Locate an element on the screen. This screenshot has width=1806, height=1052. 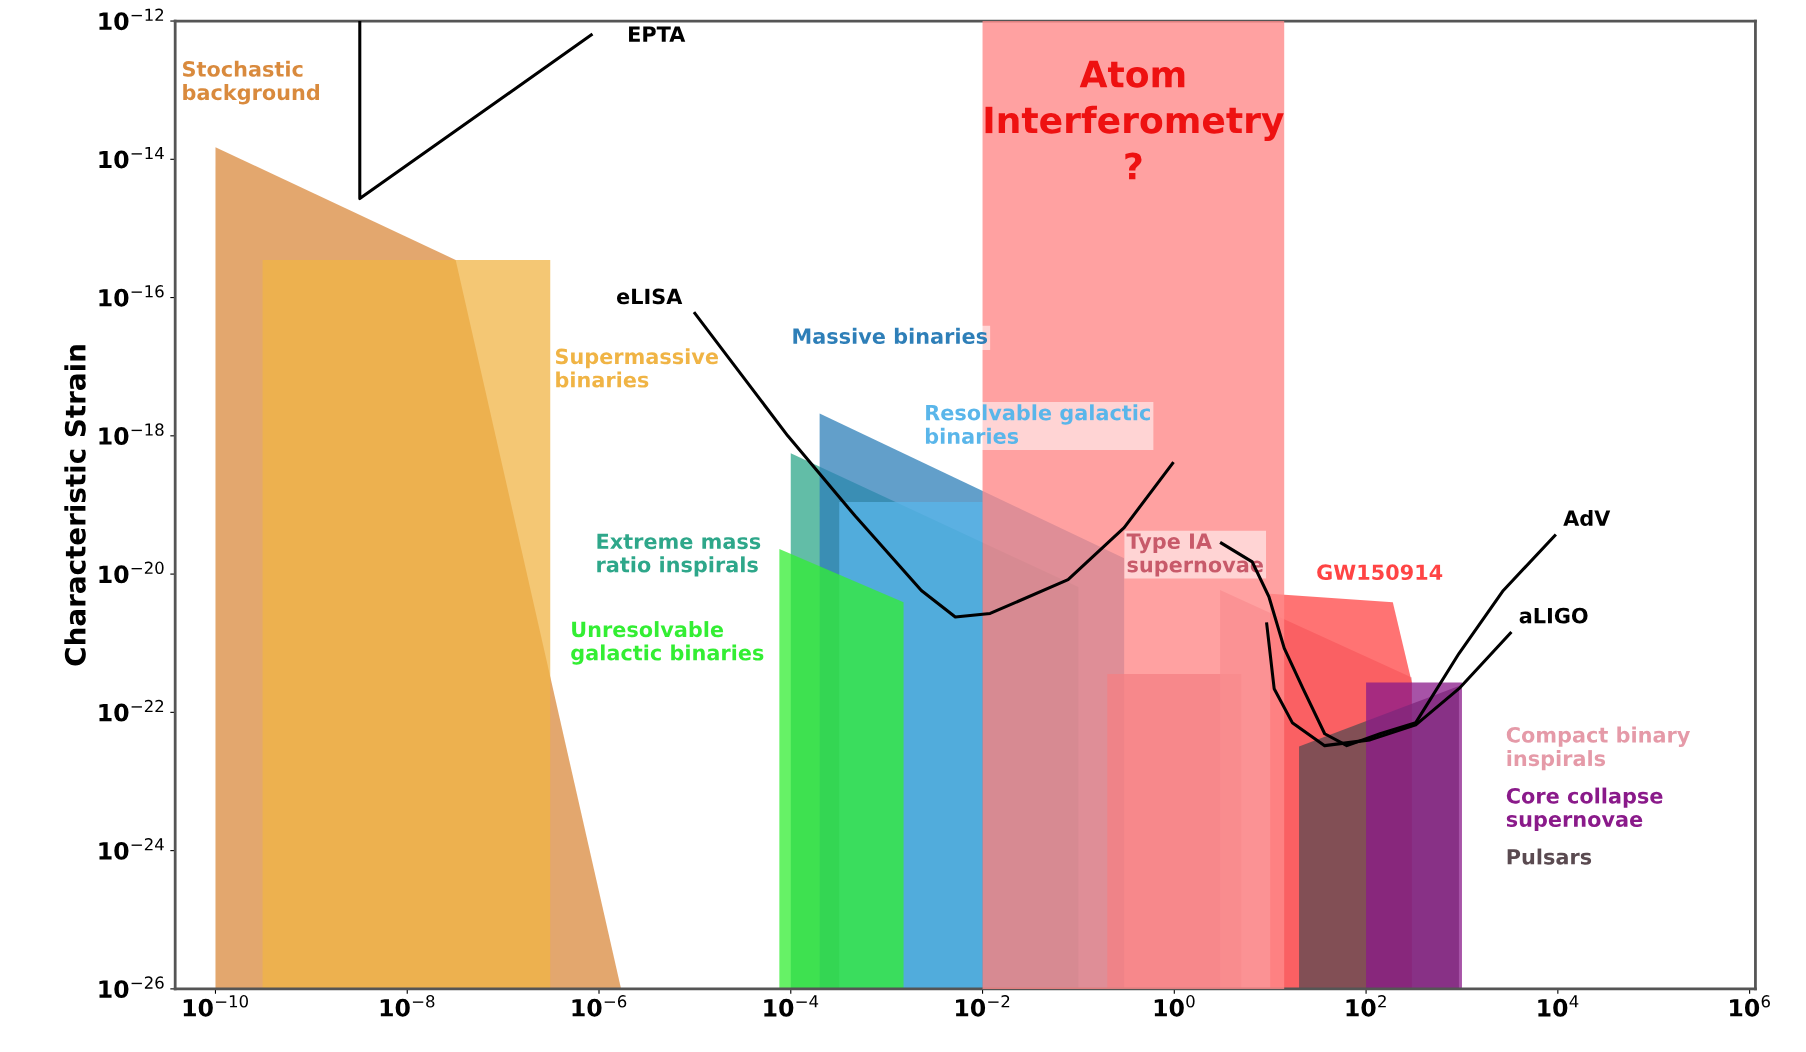
y-tick-label: 10$^{−18}$ is located at coordinates (131, 434).